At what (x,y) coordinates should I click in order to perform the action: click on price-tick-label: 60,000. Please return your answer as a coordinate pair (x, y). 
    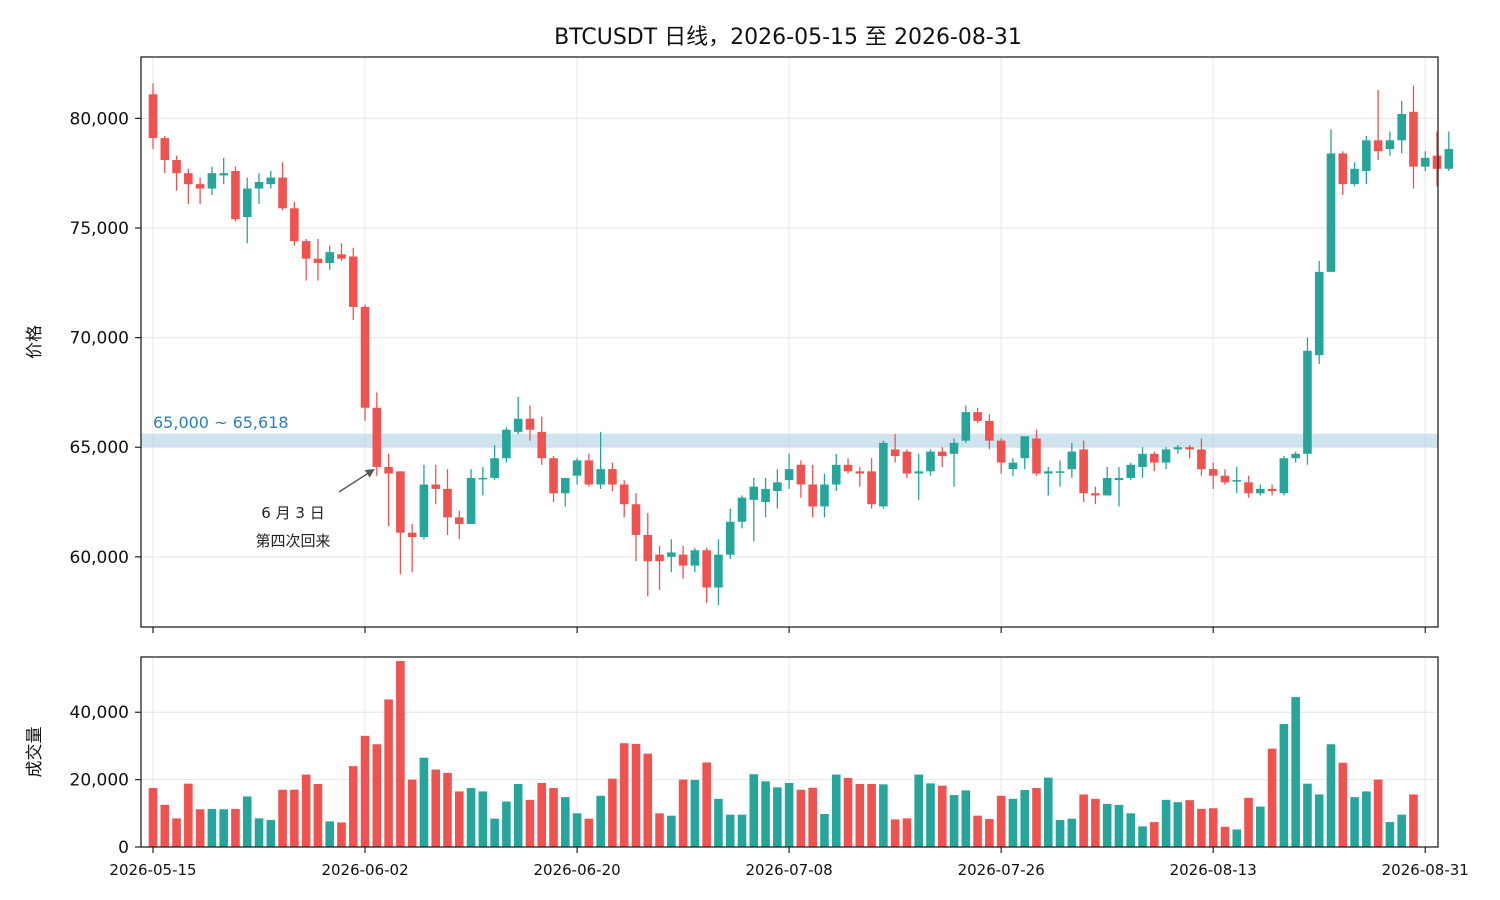
    Looking at the image, I should click on (99, 558).